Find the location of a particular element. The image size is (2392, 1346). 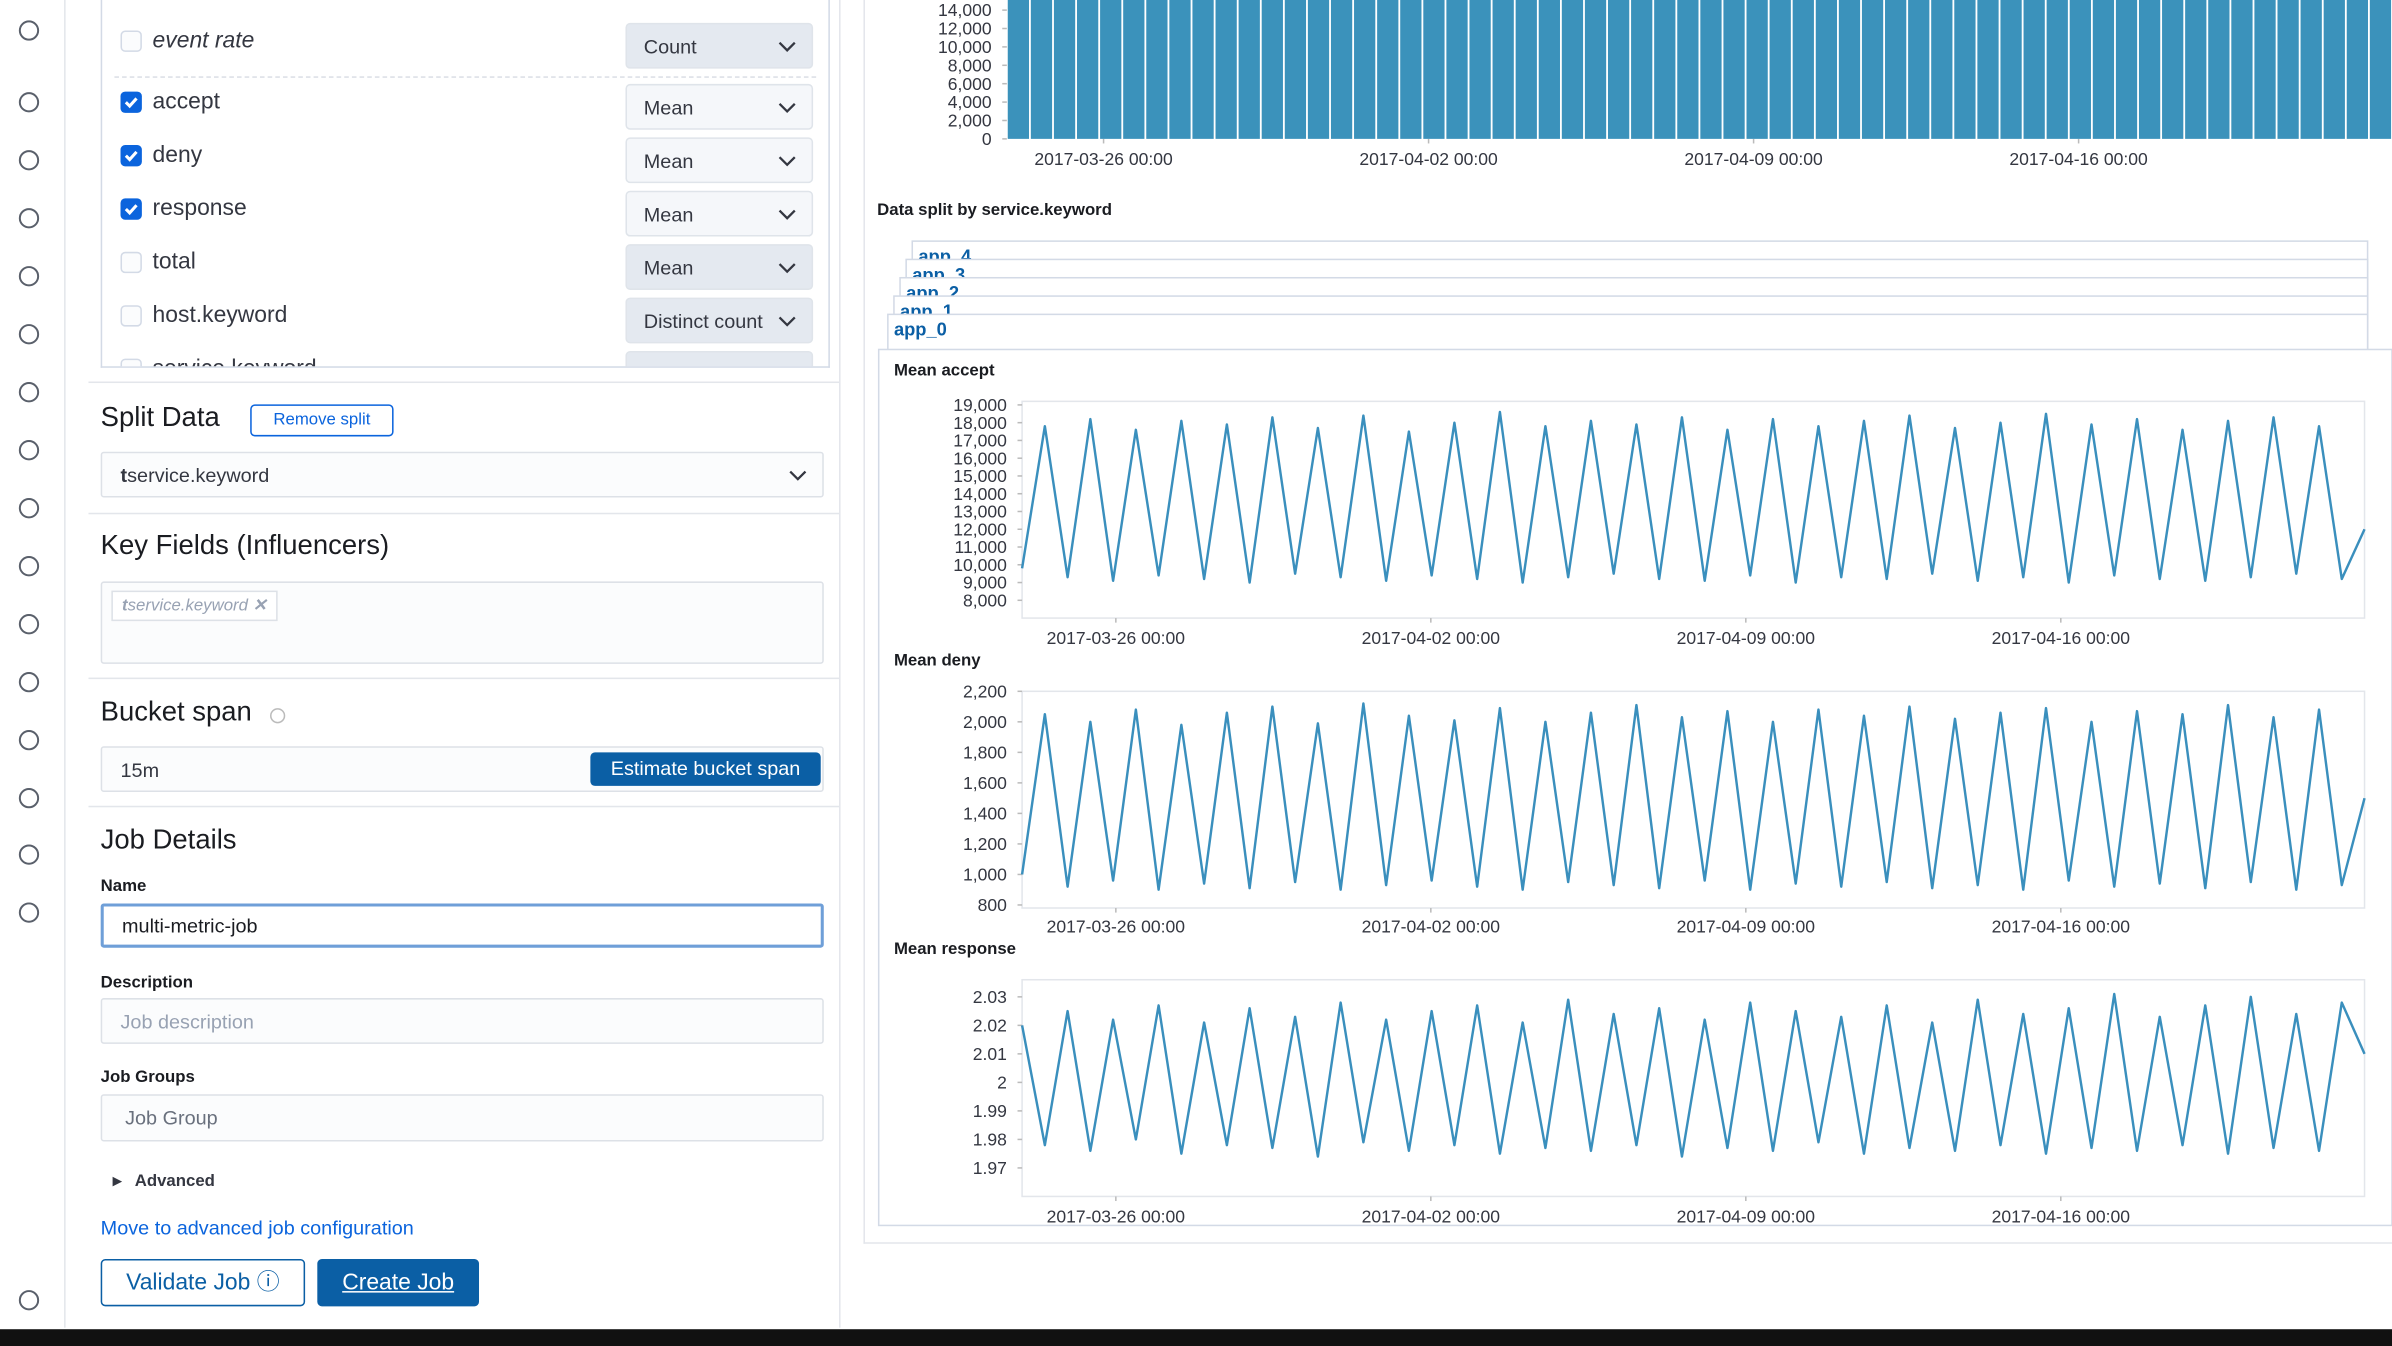

field-type: t is located at coordinates (125, 606).